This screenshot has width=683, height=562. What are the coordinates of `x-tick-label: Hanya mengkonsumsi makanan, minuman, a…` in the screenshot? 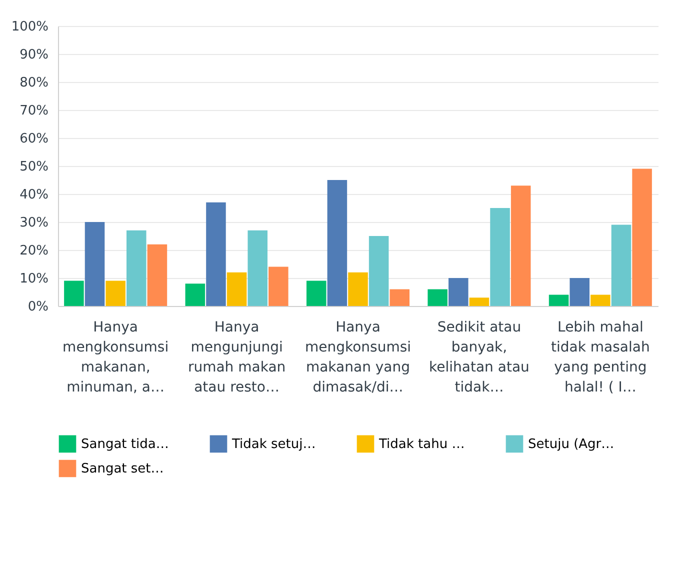 It's located at (115, 358).